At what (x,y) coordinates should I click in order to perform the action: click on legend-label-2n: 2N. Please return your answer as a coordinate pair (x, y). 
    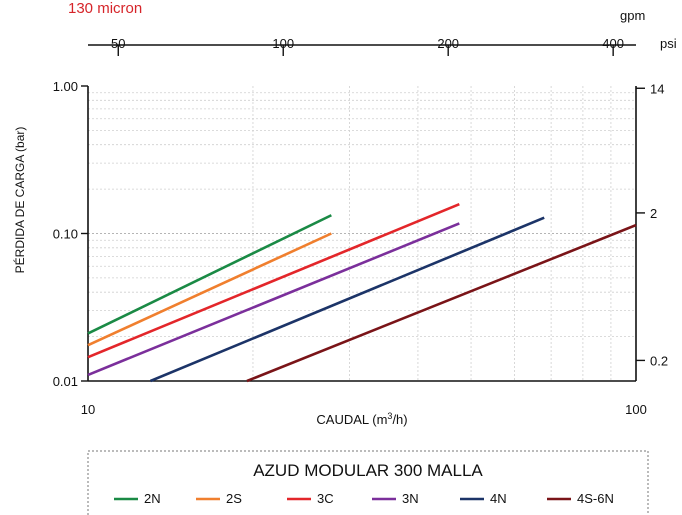
    Looking at the image, I should click on (152, 498).